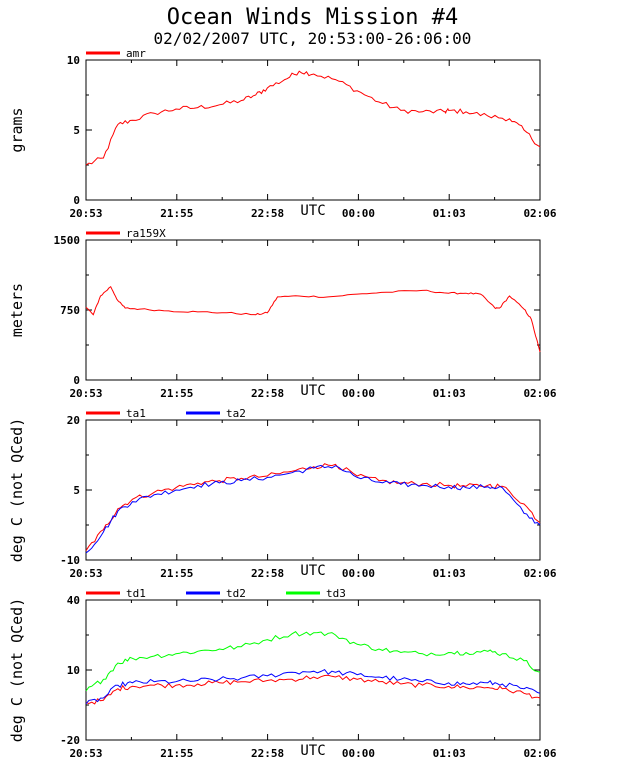 The width and height of the screenshot is (625, 780). What do you see at coordinates (312, 17) in the screenshot?
I see `chart-title: Ocean Winds Mission #4` at bounding box center [312, 17].